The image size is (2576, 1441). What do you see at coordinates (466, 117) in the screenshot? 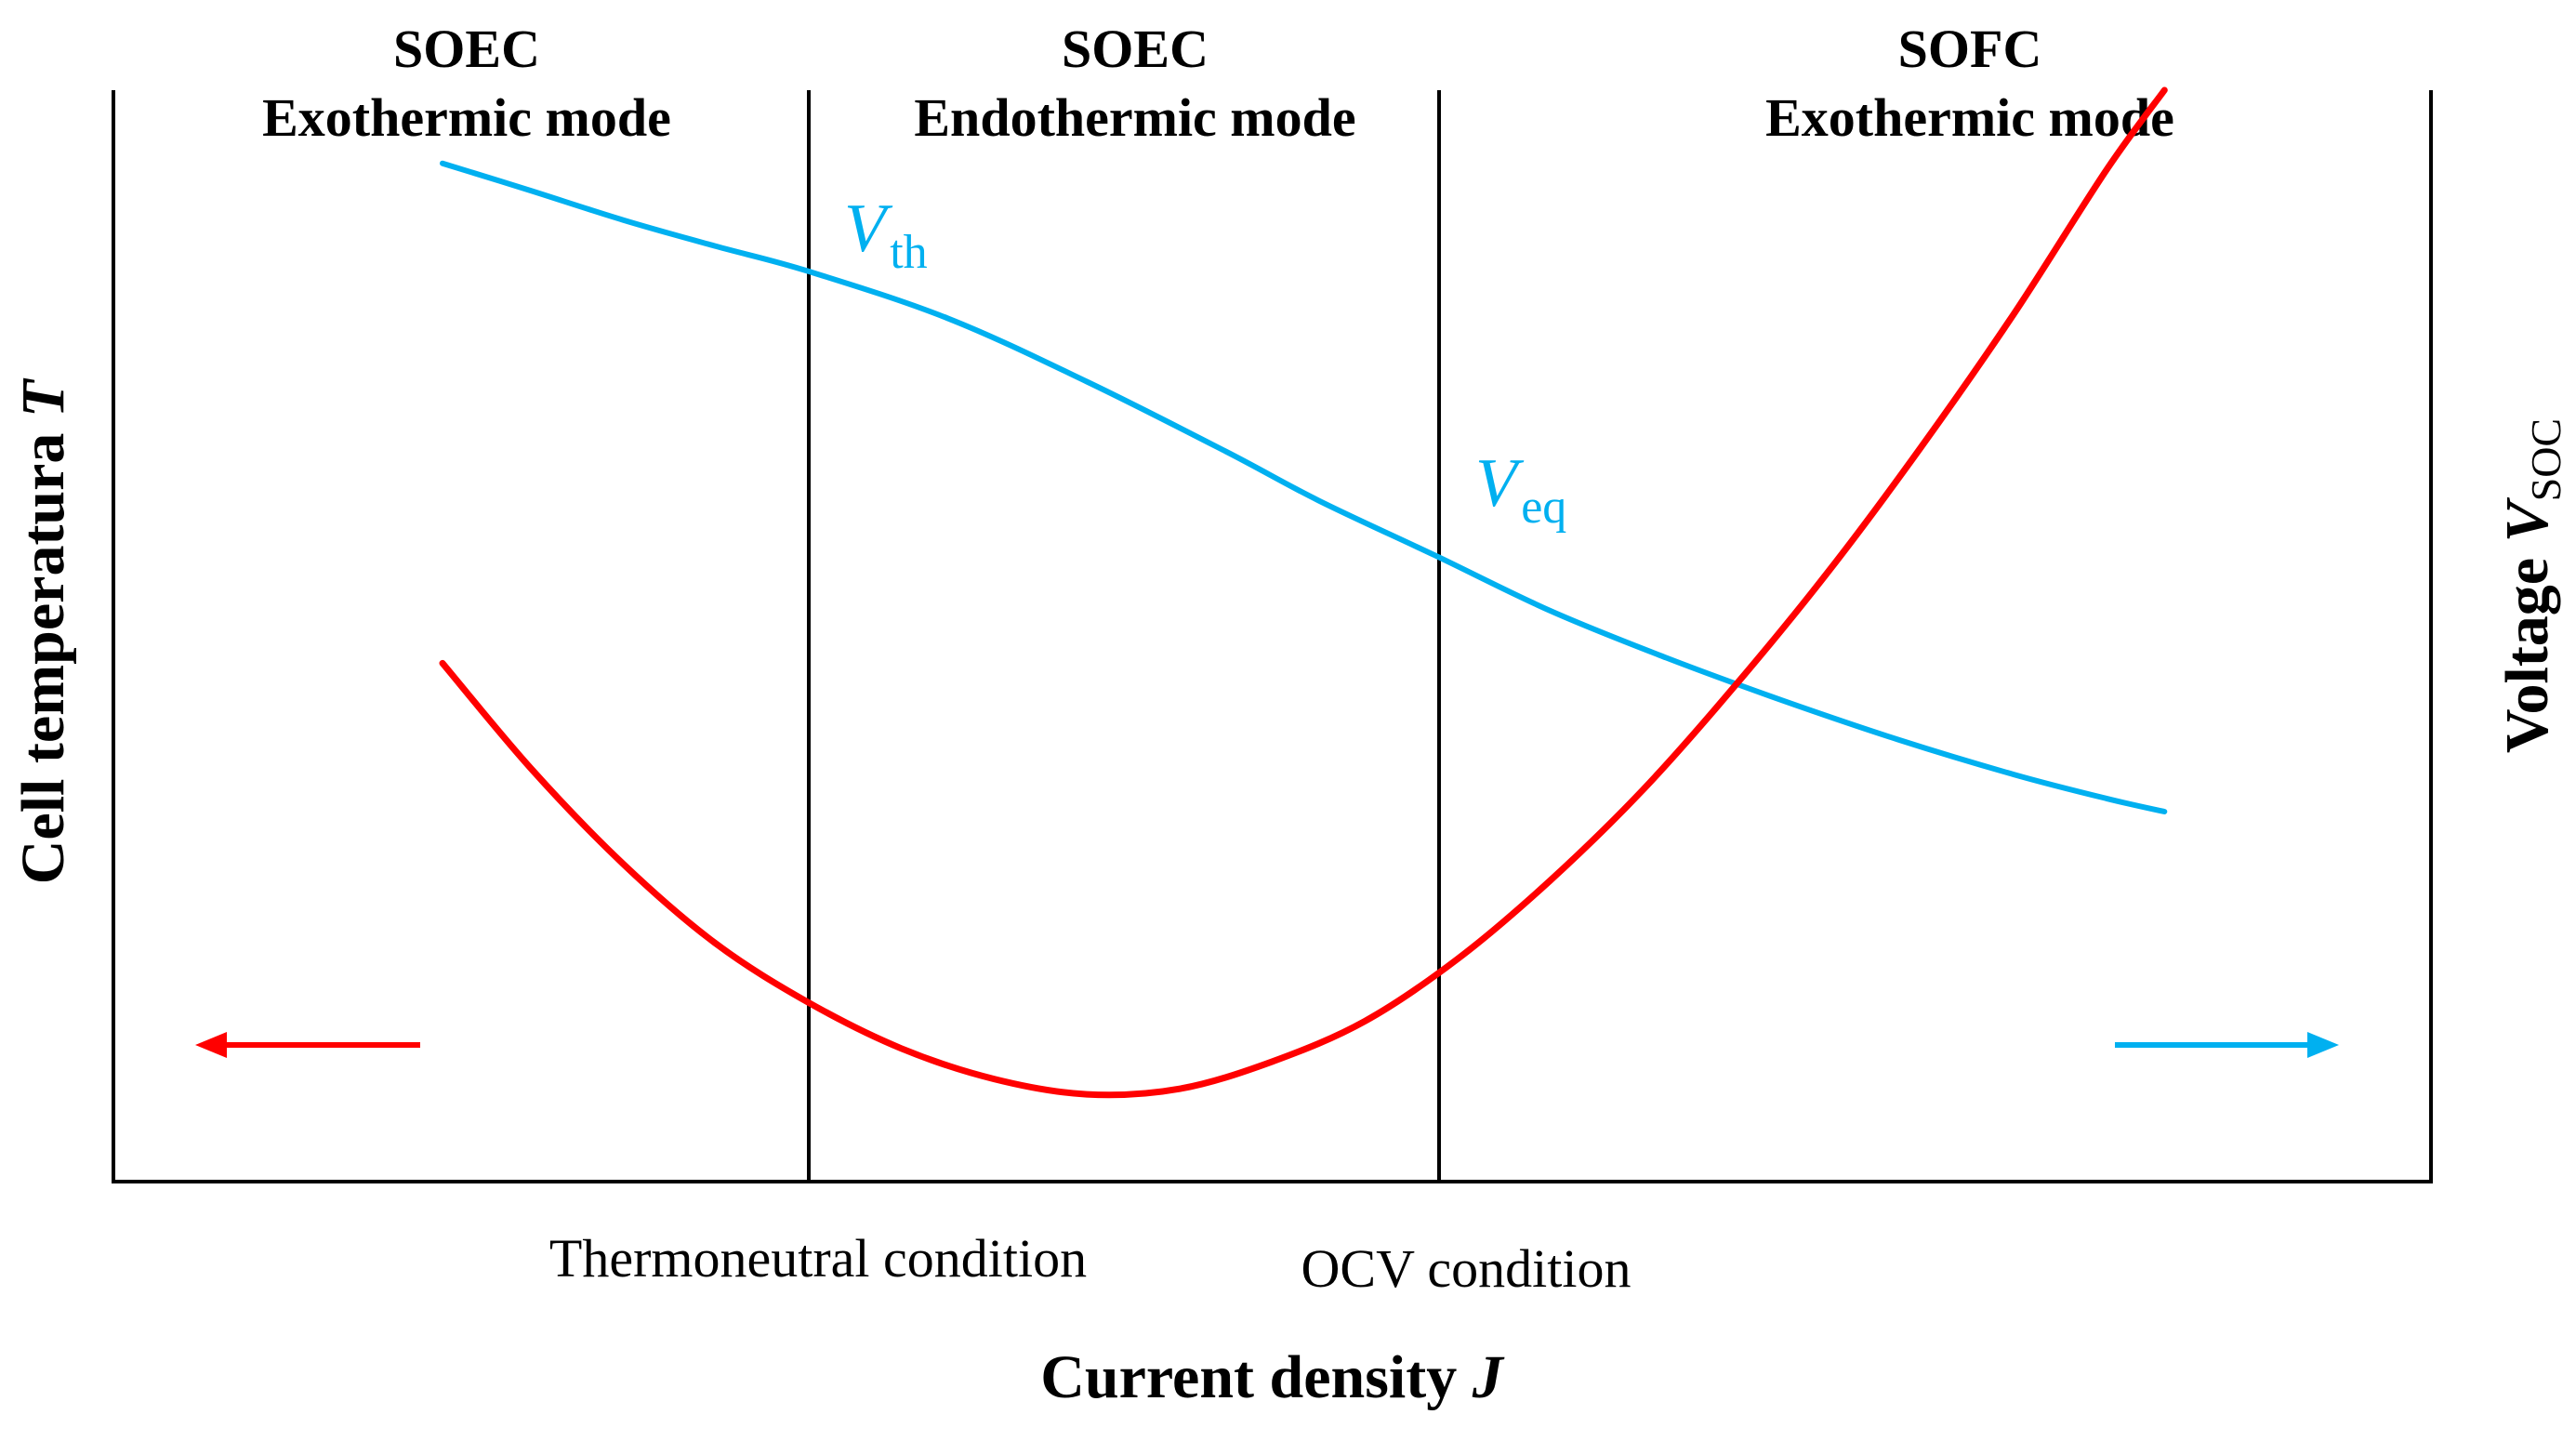
I see `region-1-title-line2: Exothermic mode` at bounding box center [466, 117].